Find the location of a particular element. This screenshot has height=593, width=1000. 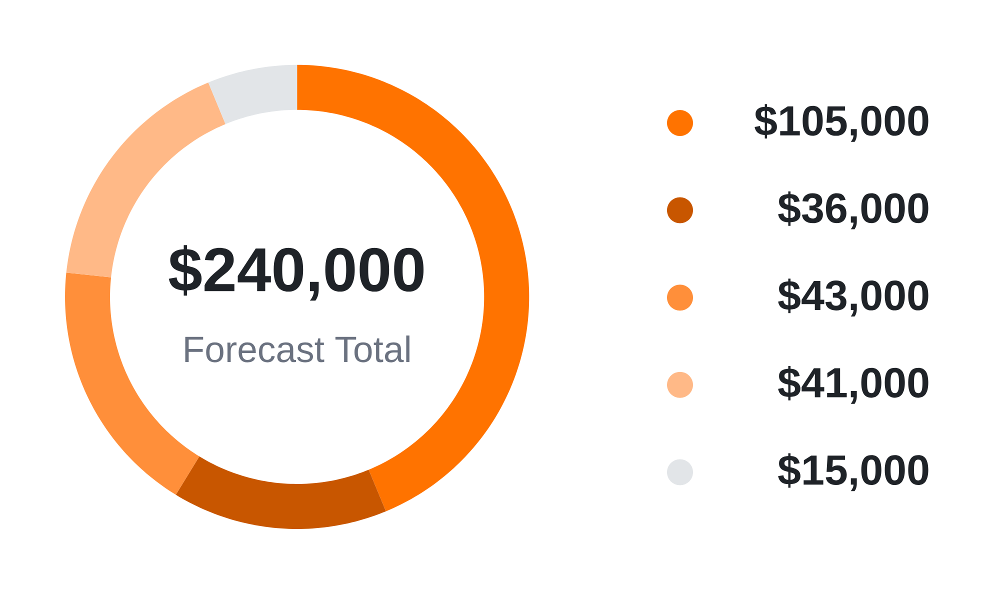

legend-label: $15,000 is located at coordinates (853, 472).